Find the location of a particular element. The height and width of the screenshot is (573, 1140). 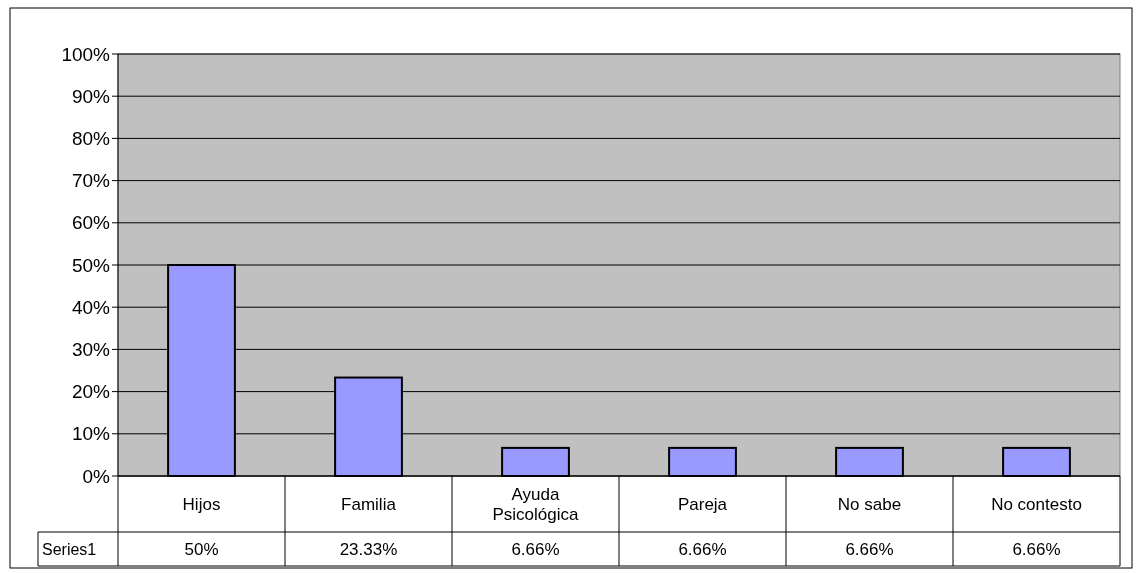

y-tick-label: 80% is located at coordinates (91, 139).